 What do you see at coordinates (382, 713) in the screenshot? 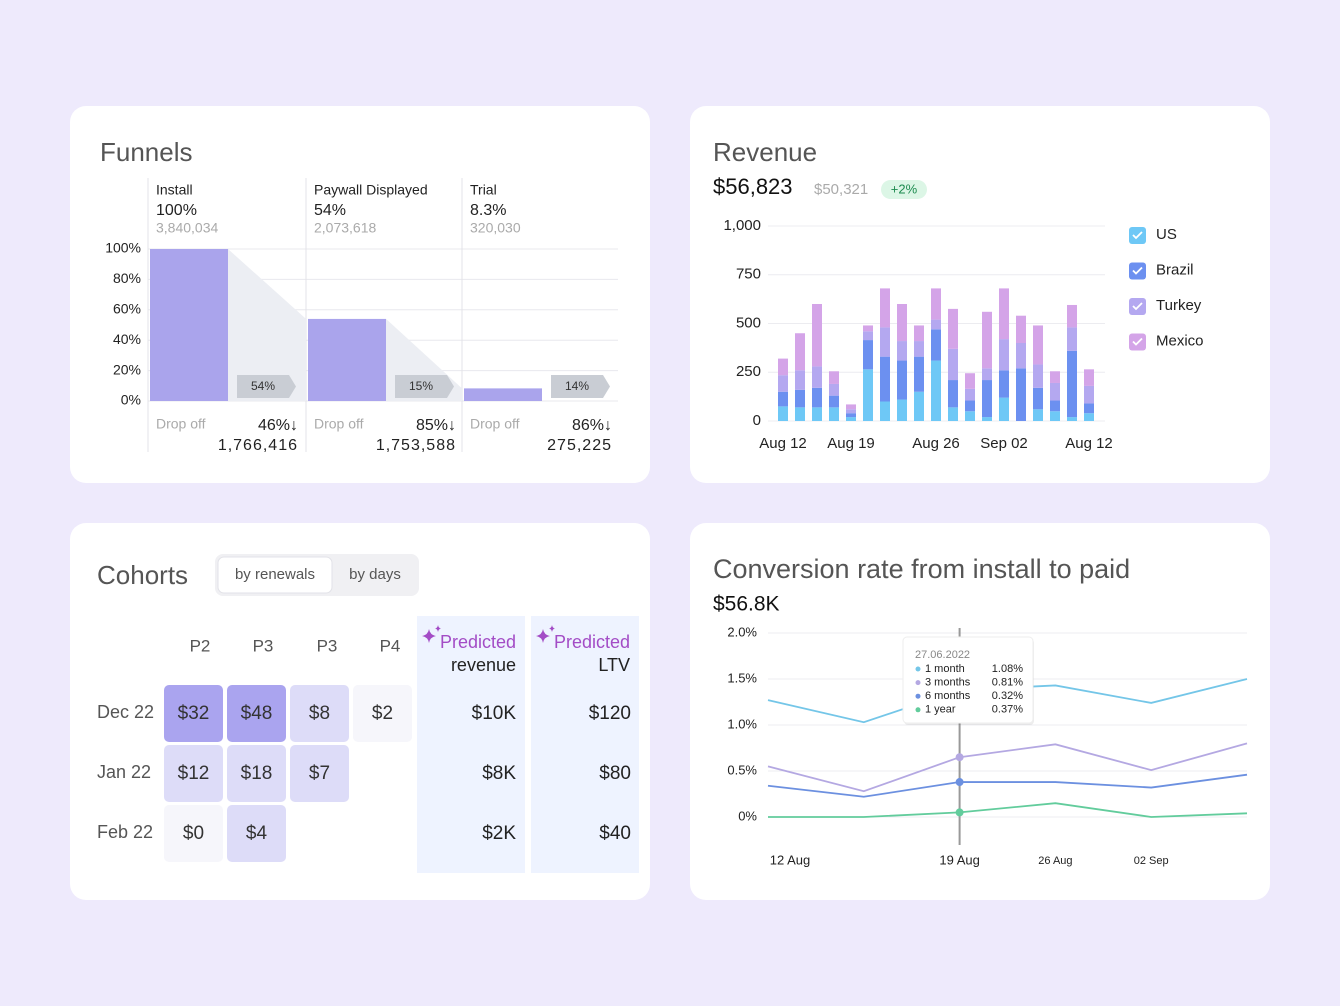
I see `cohort-value: $2` at bounding box center [382, 713].